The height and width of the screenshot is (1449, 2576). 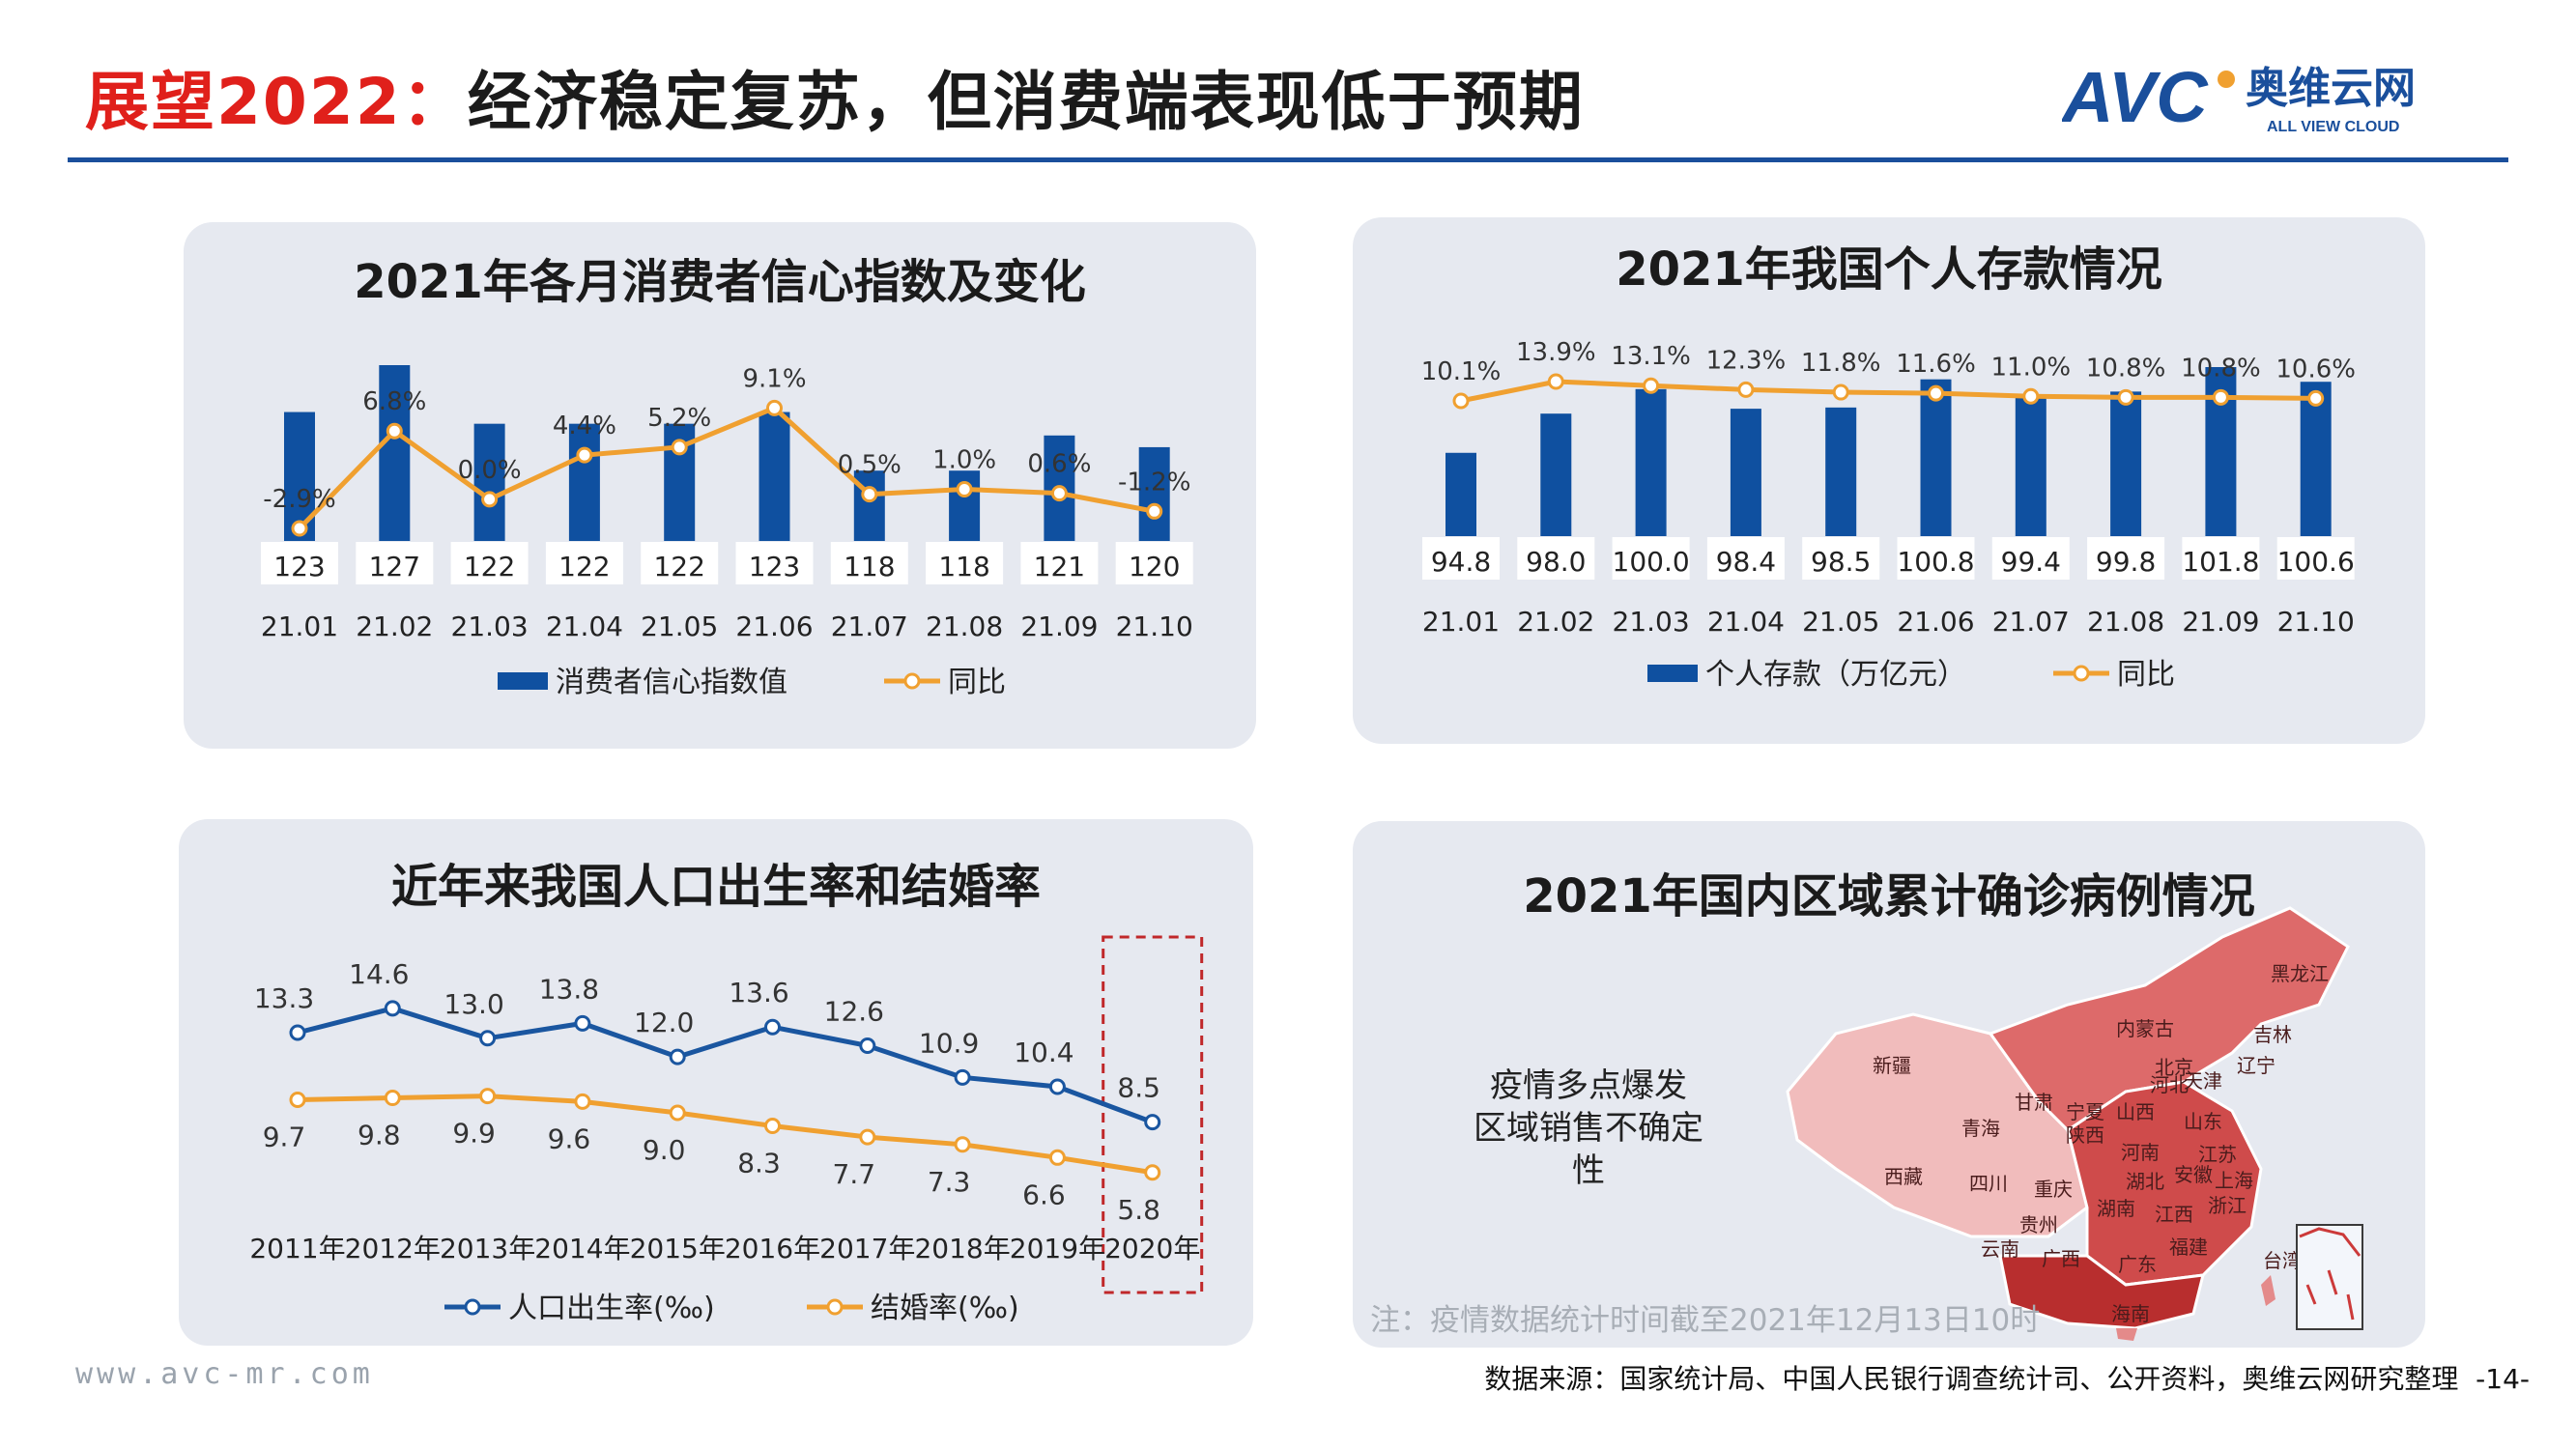 I want to click on legend-bar-swatch, so click(x=523, y=681).